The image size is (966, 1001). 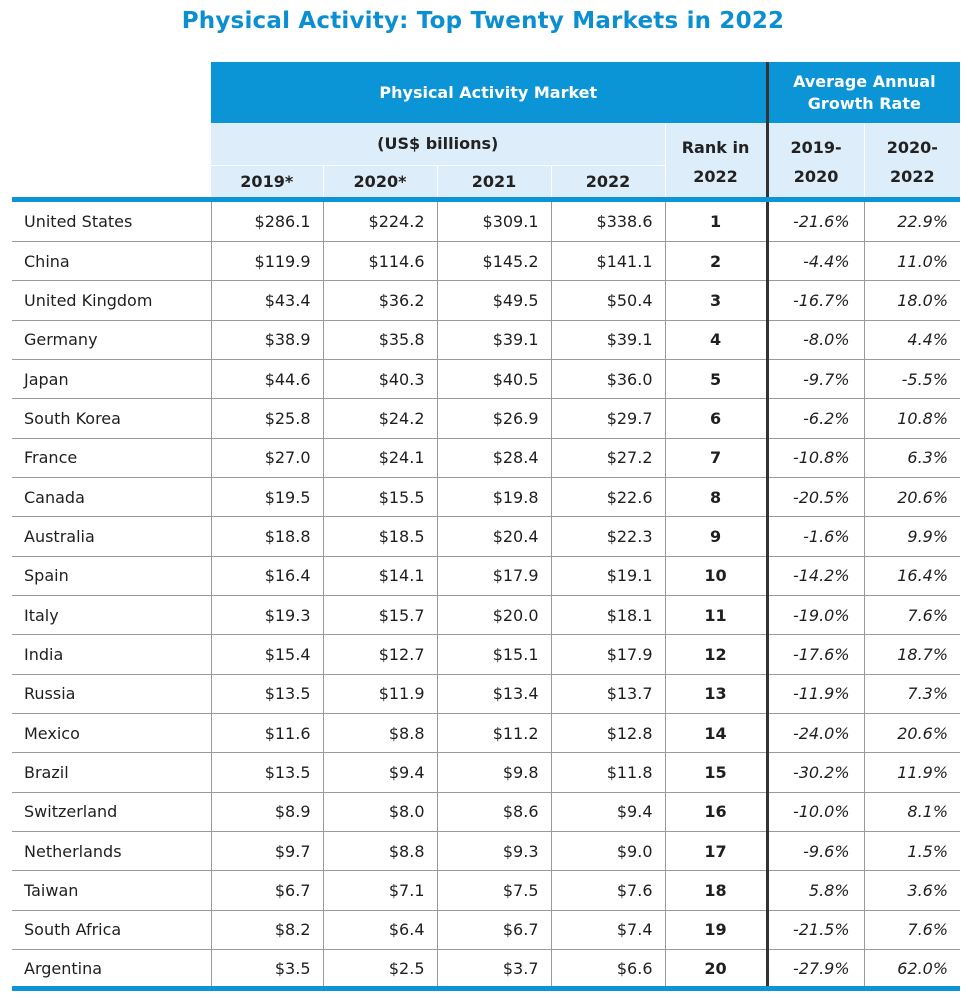 I want to click on rank-cell: 20, so click(x=716, y=970).